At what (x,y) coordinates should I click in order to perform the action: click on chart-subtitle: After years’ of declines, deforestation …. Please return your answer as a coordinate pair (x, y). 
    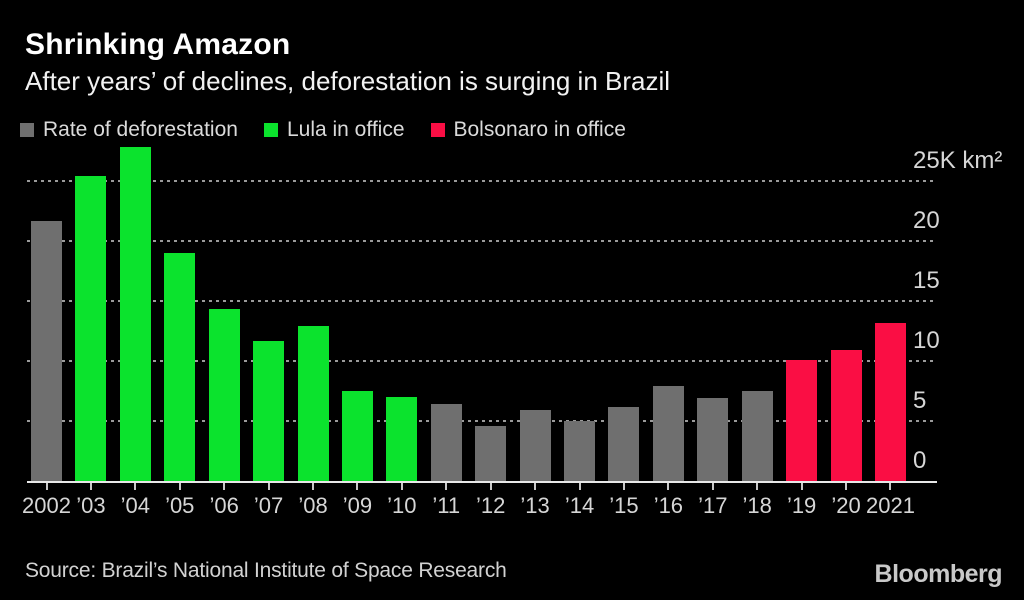
    Looking at the image, I should click on (348, 81).